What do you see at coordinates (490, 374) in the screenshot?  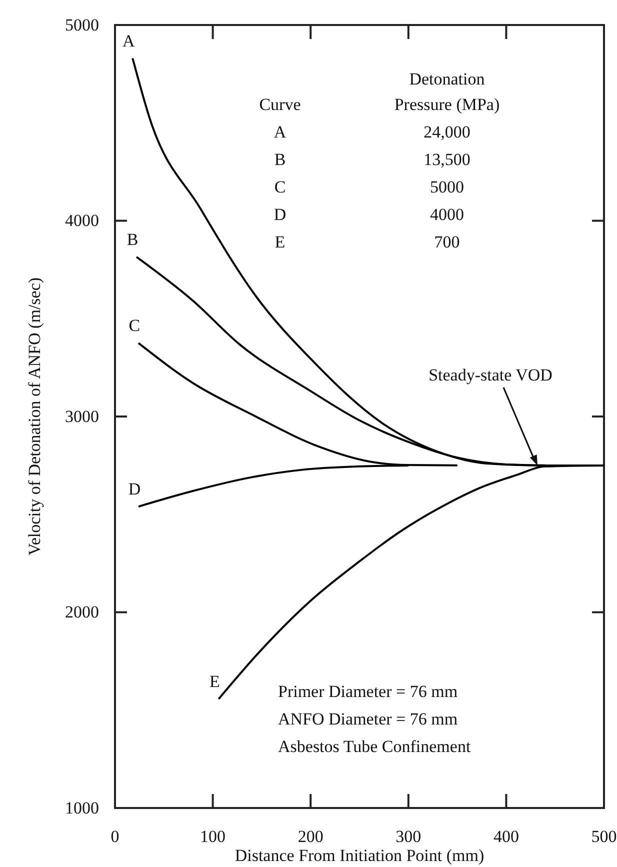 I see `annotation: Steady-state VOD` at bounding box center [490, 374].